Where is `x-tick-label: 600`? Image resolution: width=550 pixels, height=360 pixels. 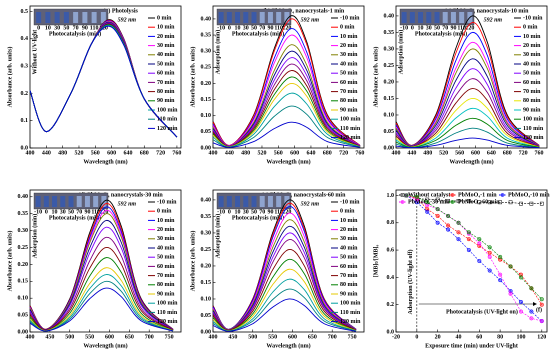 x-tick-label: 600 is located at coordinates (111, 153).